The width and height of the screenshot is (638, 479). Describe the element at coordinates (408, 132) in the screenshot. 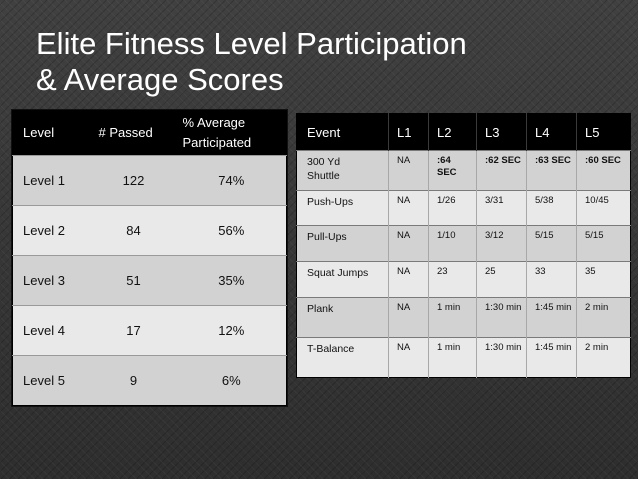

I see `col-header-l1: L1` at that location.